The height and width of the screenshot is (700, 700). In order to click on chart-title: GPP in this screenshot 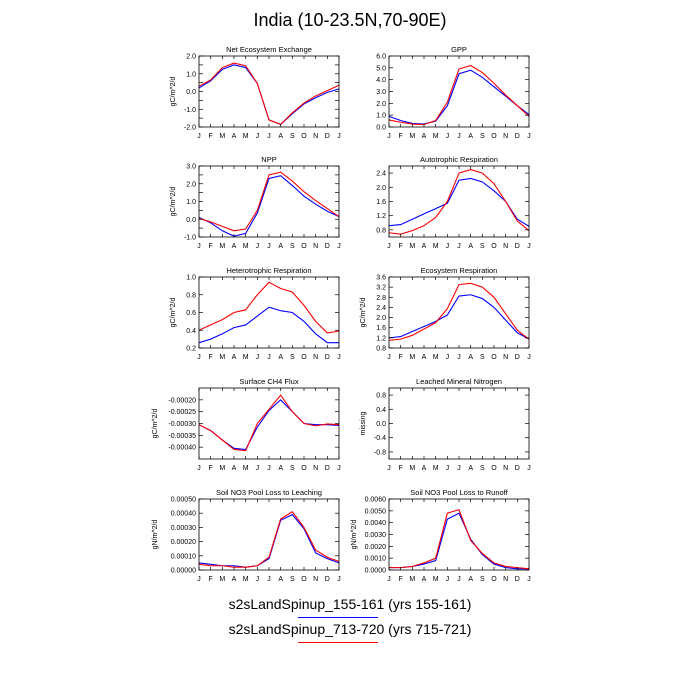, I will do `click(459, 49)`.